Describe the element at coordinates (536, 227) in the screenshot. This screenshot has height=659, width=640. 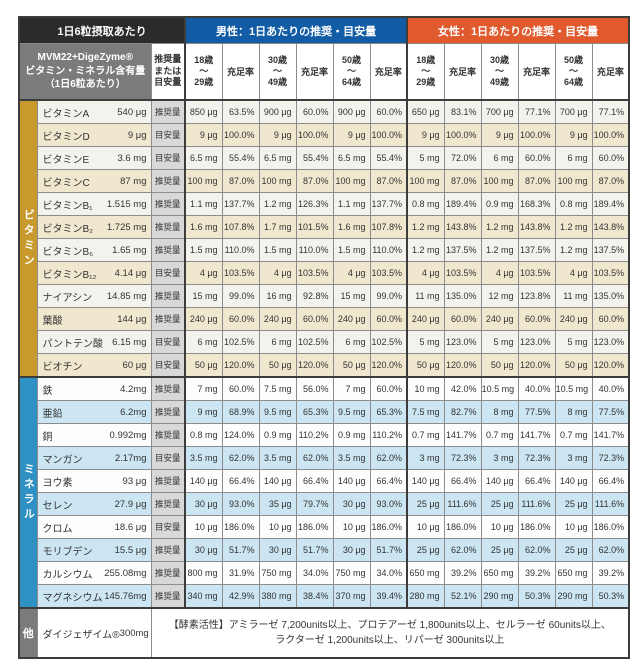
I see `sufficiency-rate-cell: 143.8%` at that location.